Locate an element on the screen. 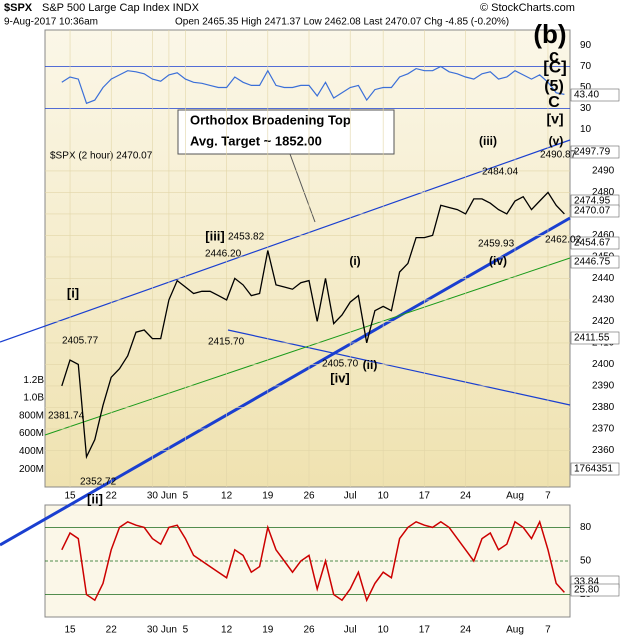 The height and width of the screenshot is (639, 620). wave-label: (iv) is located at coordinates (498, 261).